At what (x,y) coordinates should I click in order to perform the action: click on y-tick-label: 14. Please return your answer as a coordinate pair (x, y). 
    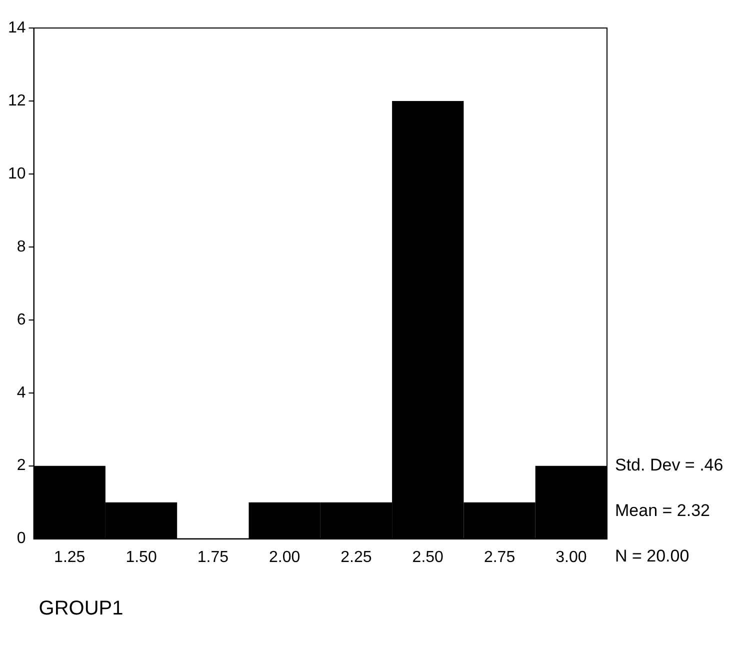
    Looking at the image, I should click on (17, 27).